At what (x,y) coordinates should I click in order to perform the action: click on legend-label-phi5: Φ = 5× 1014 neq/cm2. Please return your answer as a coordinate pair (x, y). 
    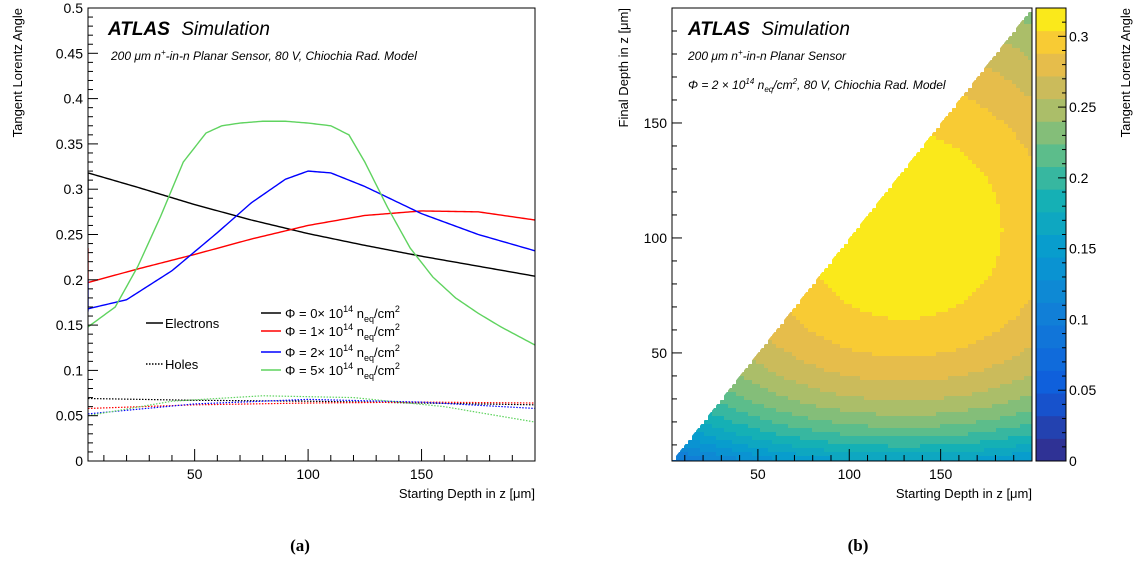
    Looking at the image, I should click on (342, 371).